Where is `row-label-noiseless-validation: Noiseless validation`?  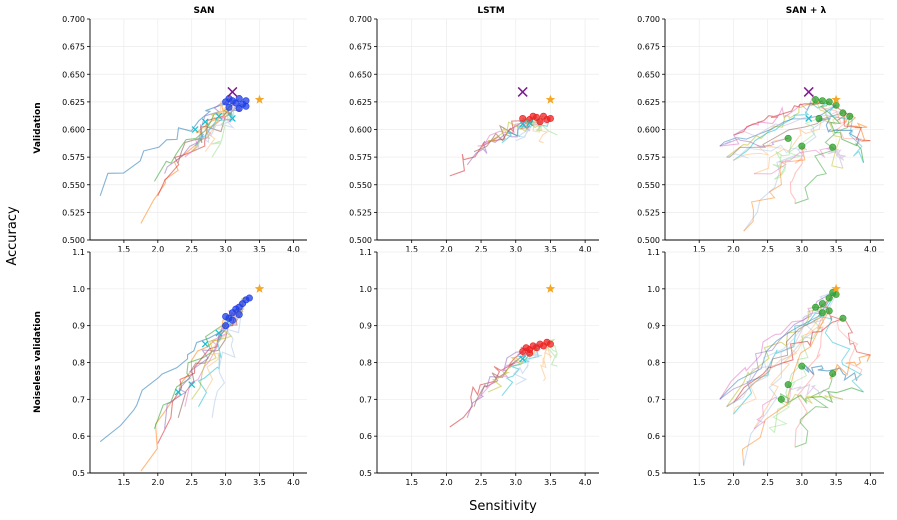 row-label-noiseless-validation: Noiseless validation is located at coordinates (38, 362).